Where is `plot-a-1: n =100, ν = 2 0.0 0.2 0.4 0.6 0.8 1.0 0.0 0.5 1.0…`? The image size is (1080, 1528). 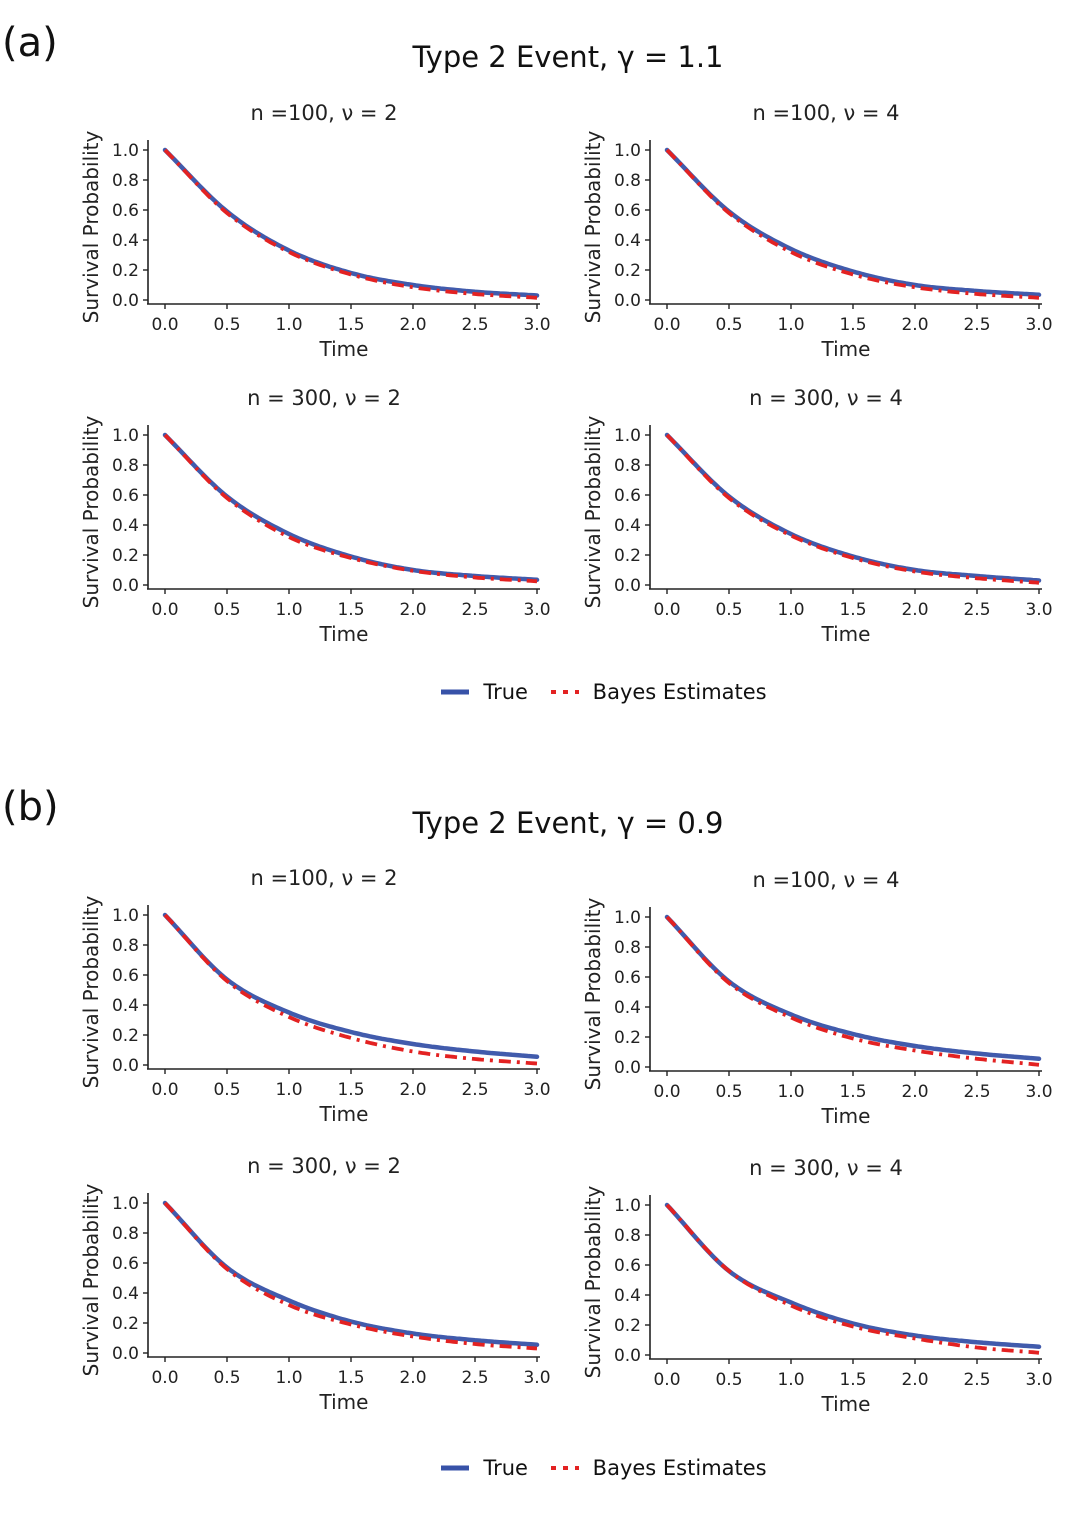 plot-a-1: n =100, ν = 2 0.0 0.2 0.4 0.6 0.8 1.0 0.0 0.5 1.0… is located at coordinates (315, 231).